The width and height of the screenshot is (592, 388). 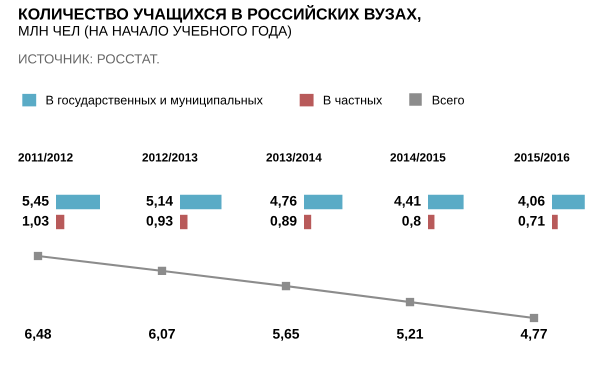 I want to click on data-label: 5,14, so click(x=159, y=202).